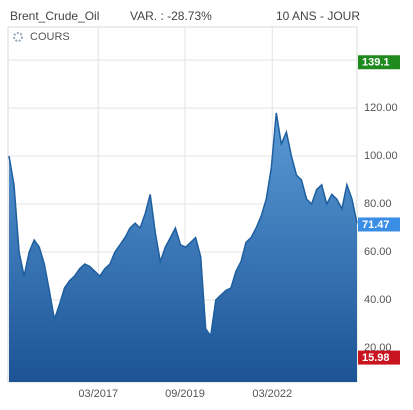 The image size is (413, 410). I want to click on series-label: COURS, so click(50, 37).